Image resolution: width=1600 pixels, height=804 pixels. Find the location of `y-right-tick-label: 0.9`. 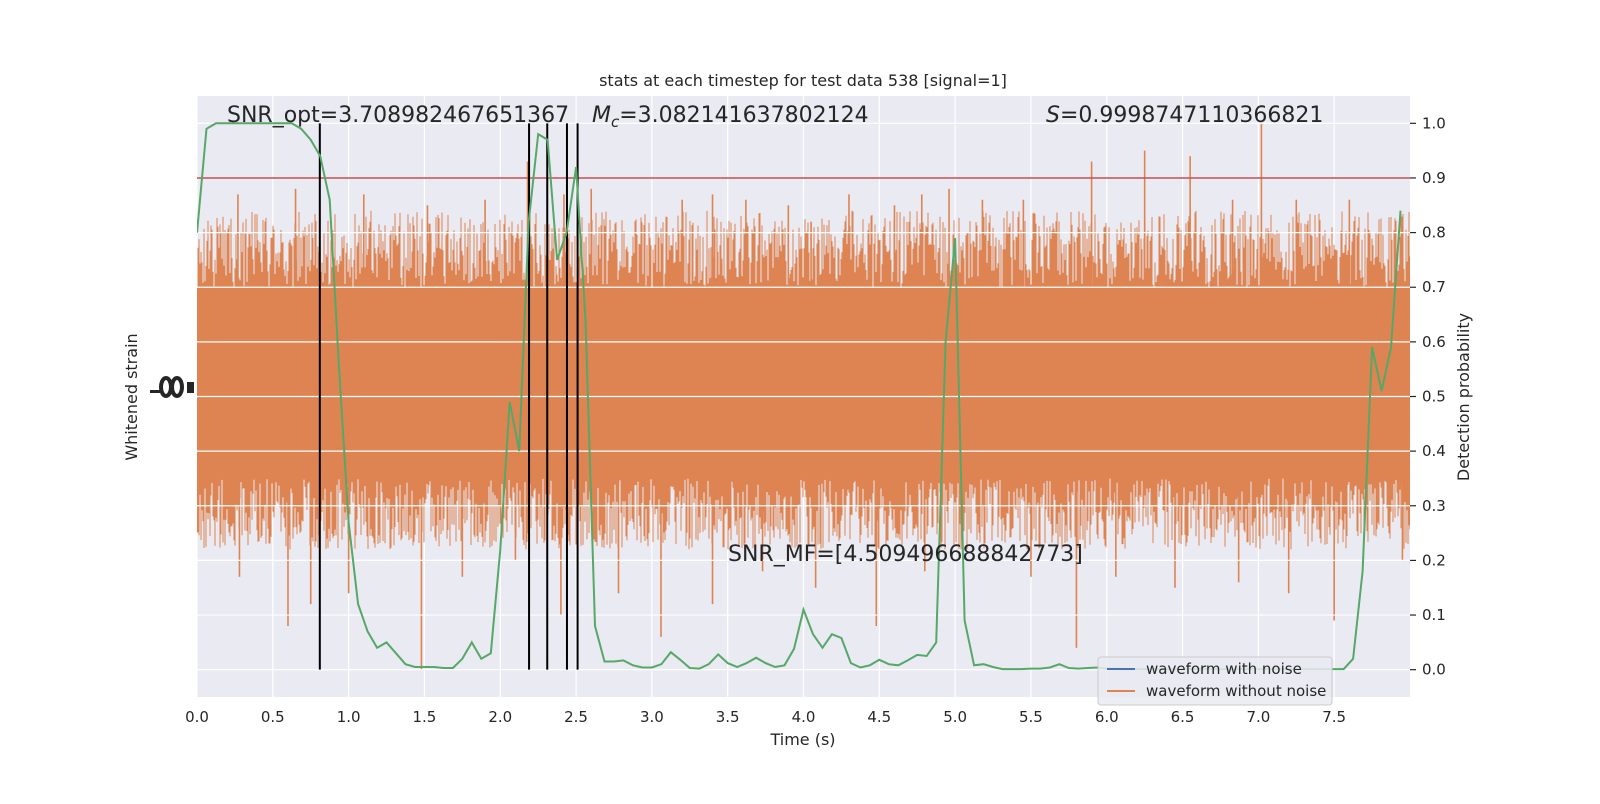

y-right-tick-label: 0.9 is located at coordinates (1434, 178).